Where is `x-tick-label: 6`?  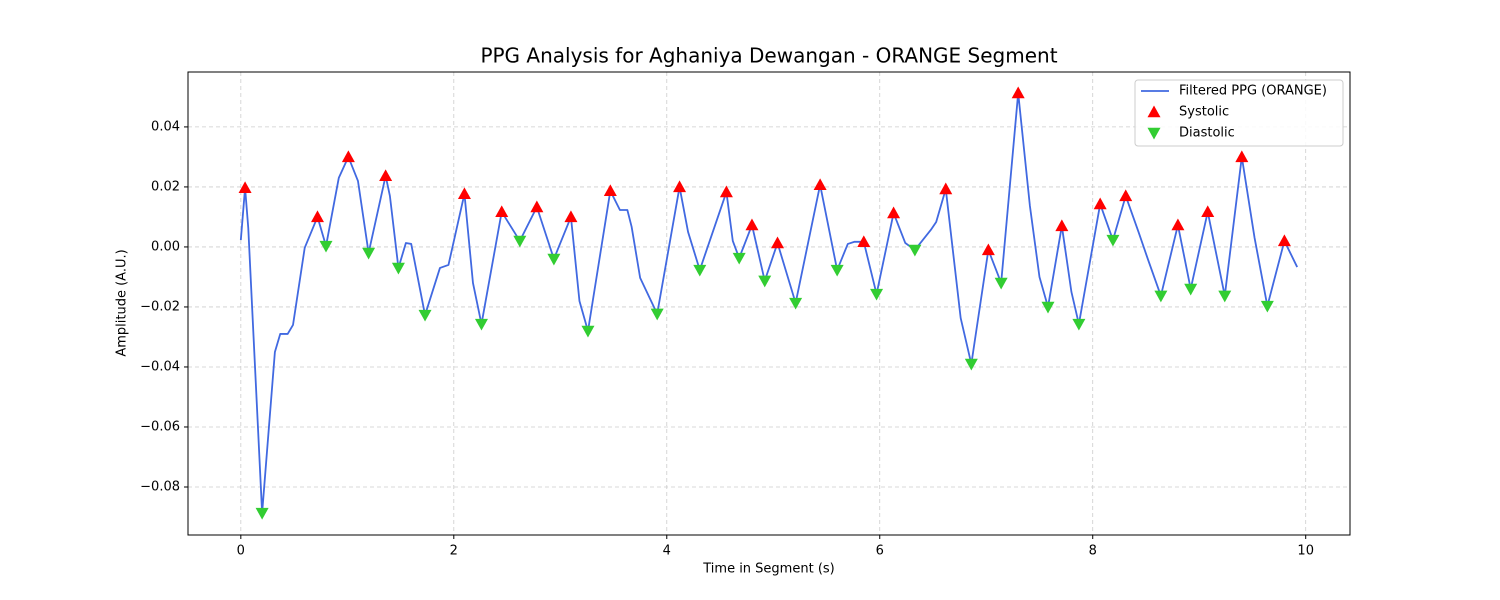
x-tick-label: 6 is located at coordinates (880, 551).